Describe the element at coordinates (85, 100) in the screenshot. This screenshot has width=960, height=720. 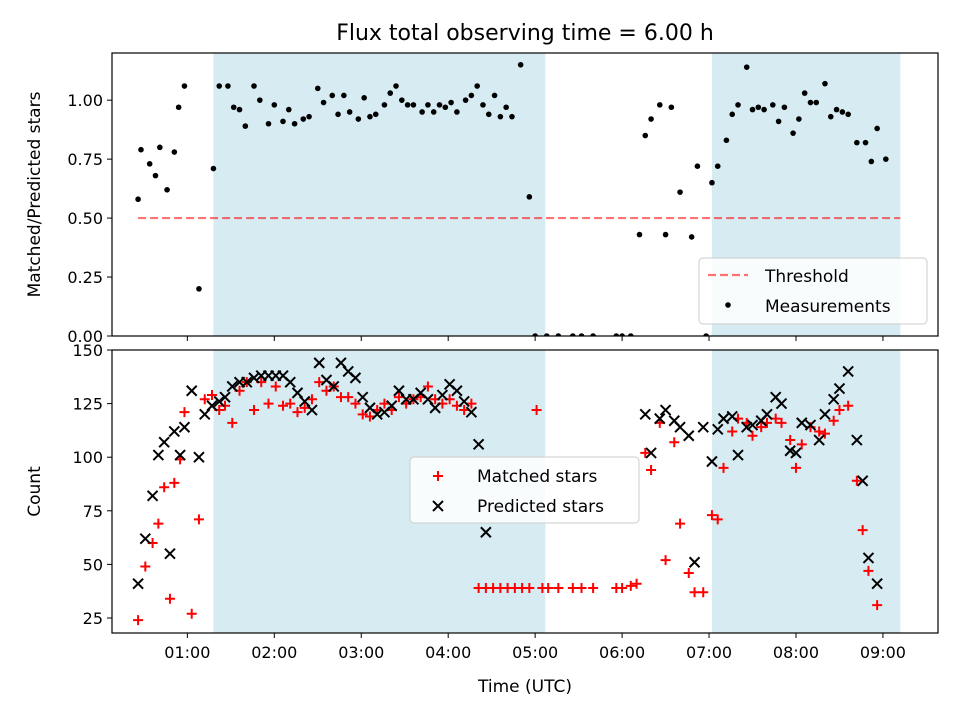
I see `y-tick-label: 1.00` at that location.